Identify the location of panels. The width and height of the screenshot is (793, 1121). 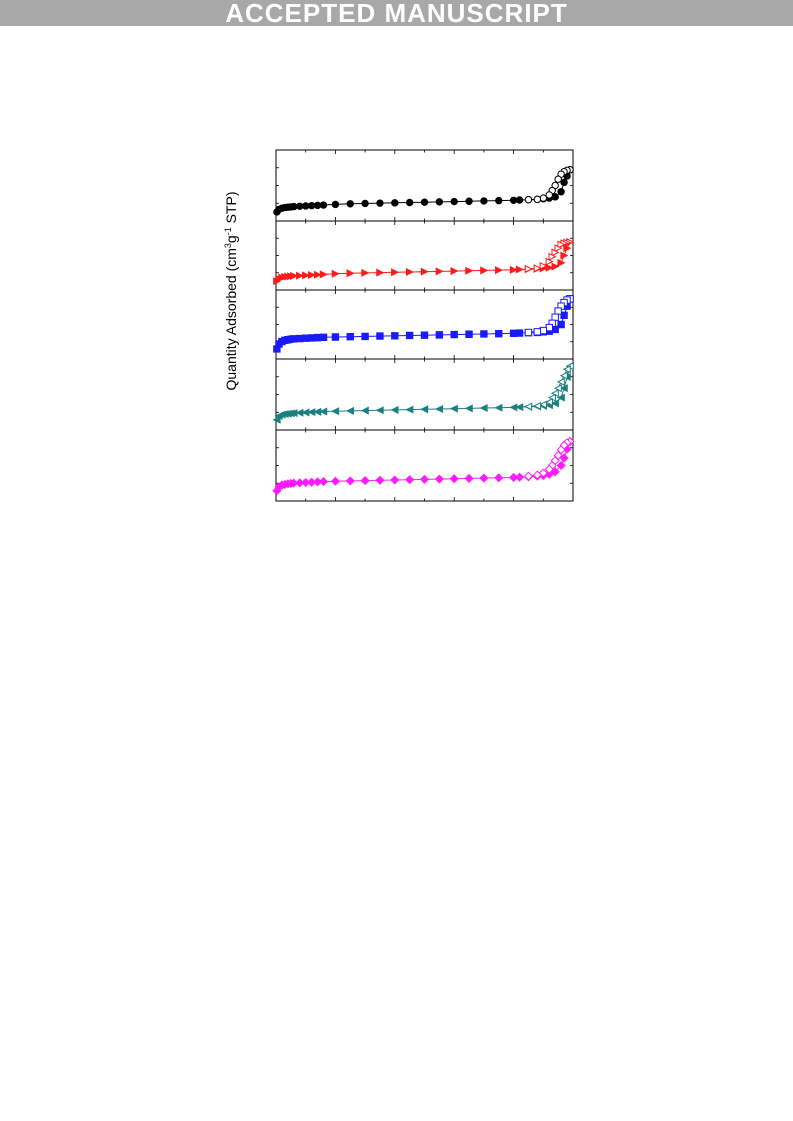
(423, 325).